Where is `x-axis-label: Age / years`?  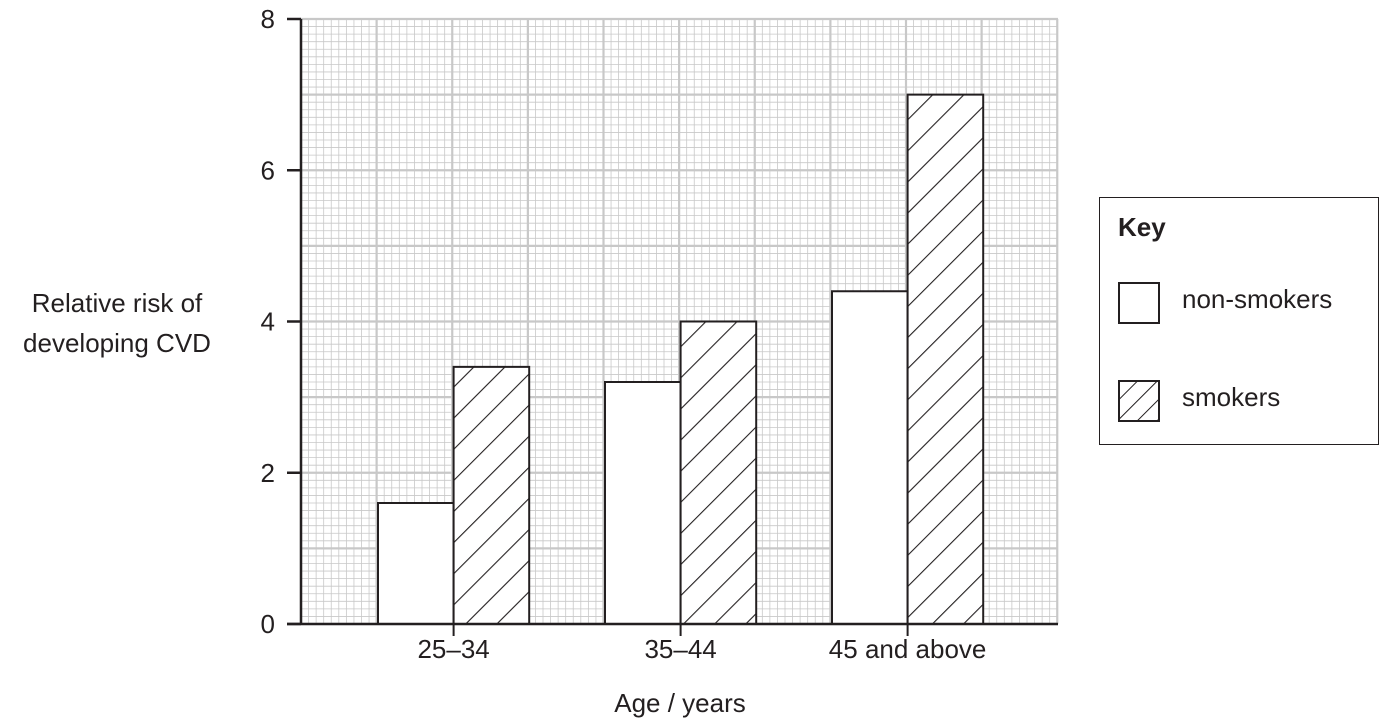 x-axis-label: Age / years is located at coordinates (680, 703).